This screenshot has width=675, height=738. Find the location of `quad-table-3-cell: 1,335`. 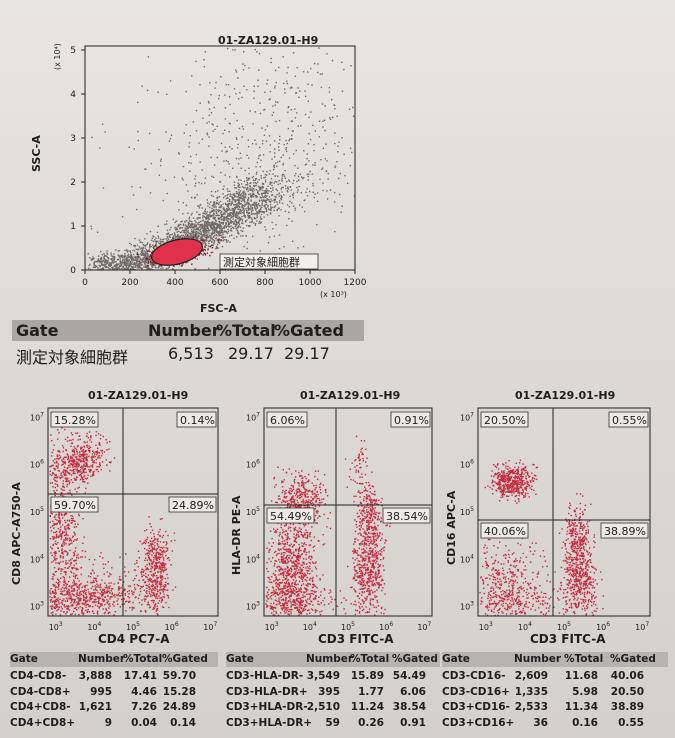

quad-table-3-cell: 1,335 is located at coordinates (531, 691).